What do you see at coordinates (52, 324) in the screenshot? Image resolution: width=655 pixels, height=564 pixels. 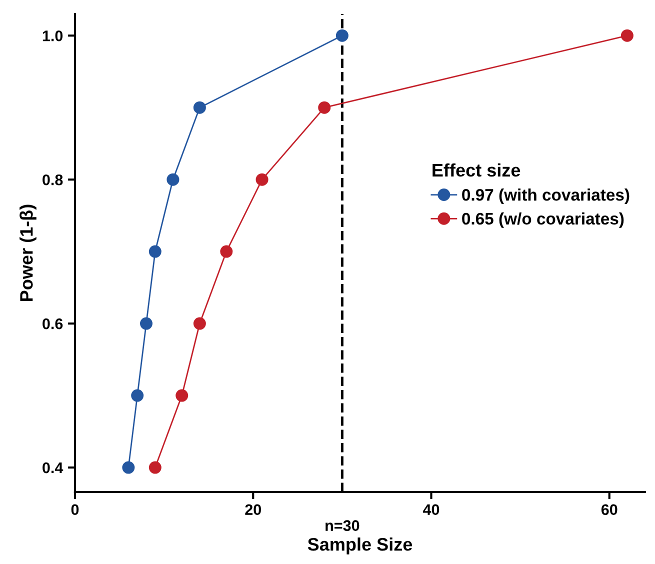 I see `y-tick-label: 0.6` at bounding box center [52, 324].